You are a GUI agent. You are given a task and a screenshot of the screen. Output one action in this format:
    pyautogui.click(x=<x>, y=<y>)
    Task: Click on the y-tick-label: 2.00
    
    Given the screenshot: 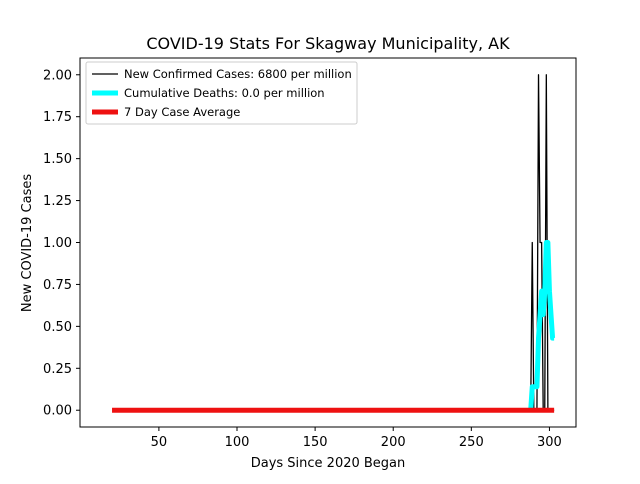 What is the action you would take?
    pyautogui.click(x=57, y=75)
    